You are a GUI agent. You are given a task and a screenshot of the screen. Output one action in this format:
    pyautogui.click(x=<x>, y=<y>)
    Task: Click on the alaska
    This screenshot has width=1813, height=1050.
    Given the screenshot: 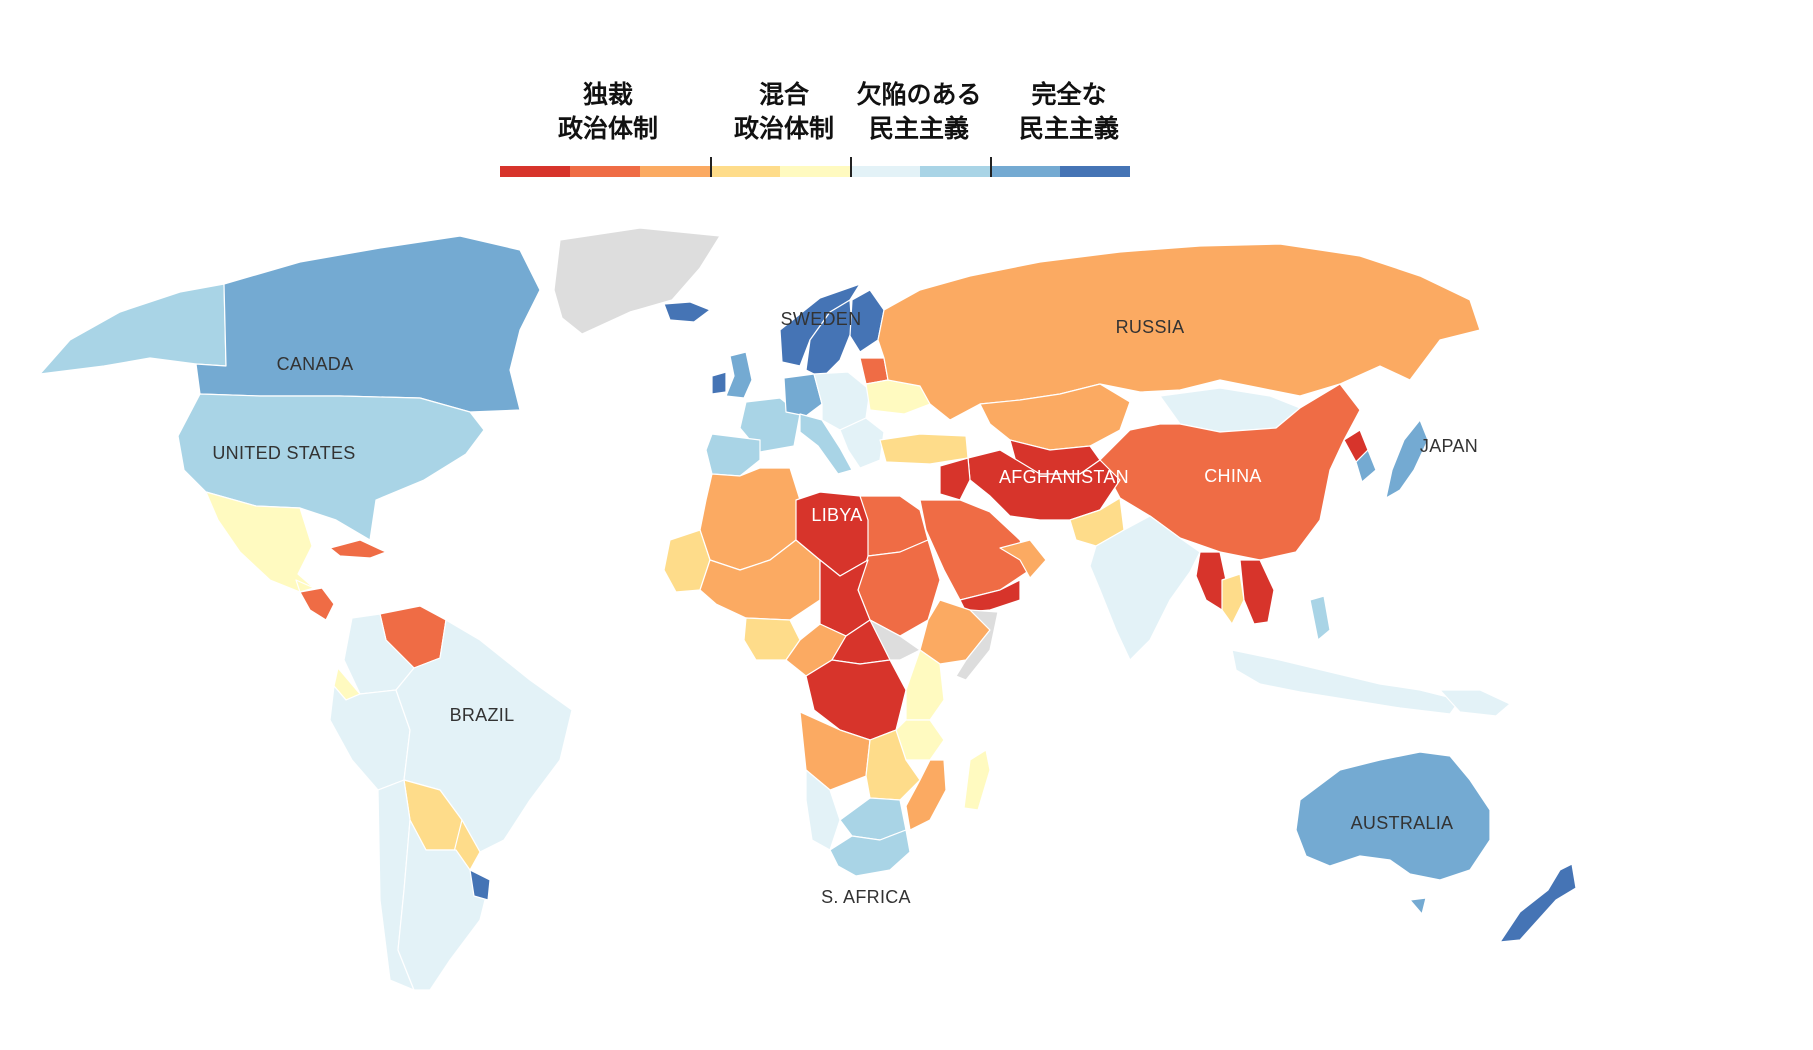 What is the action you would take?
    pyautogui.click(x=133, y=329)
    